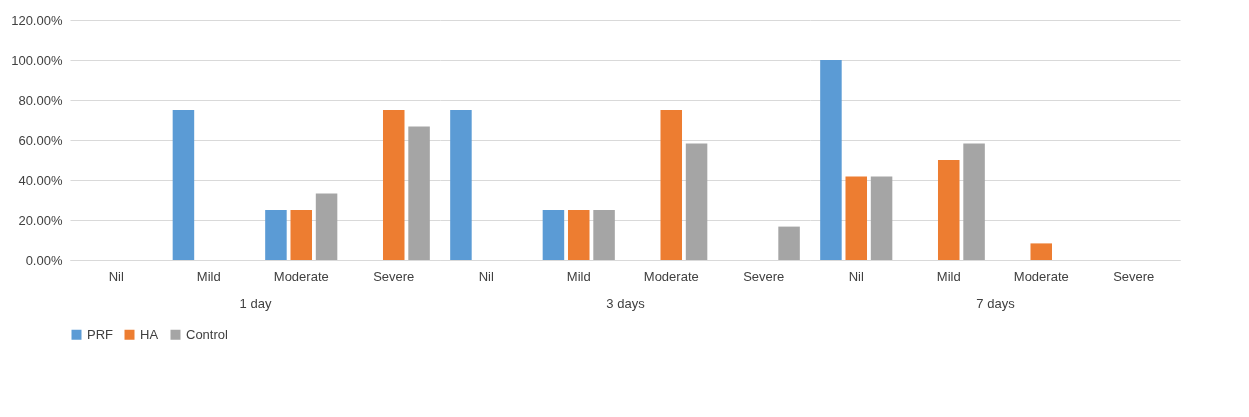  Describe the element at coordinates (626, 303) in the screenshot. I see `x-axis-title: 3 days` at that location.